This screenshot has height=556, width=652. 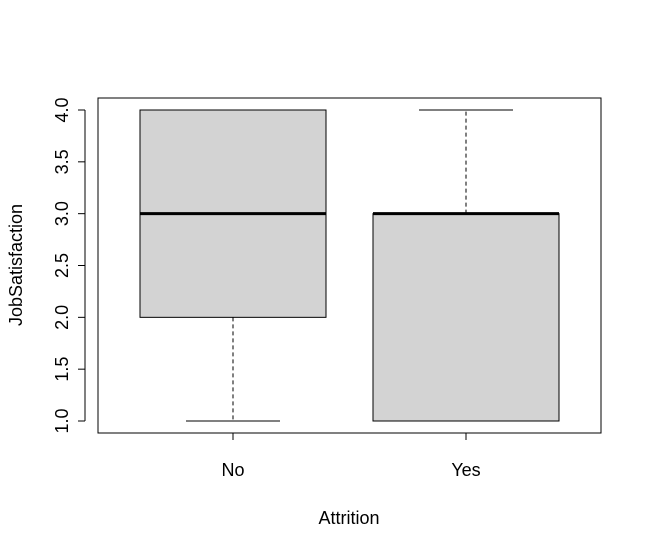 What do you see at coordinates (62, 161) in the screenshot?
I see `y-tick-label: 3.5` at bounding box center [62, 161].